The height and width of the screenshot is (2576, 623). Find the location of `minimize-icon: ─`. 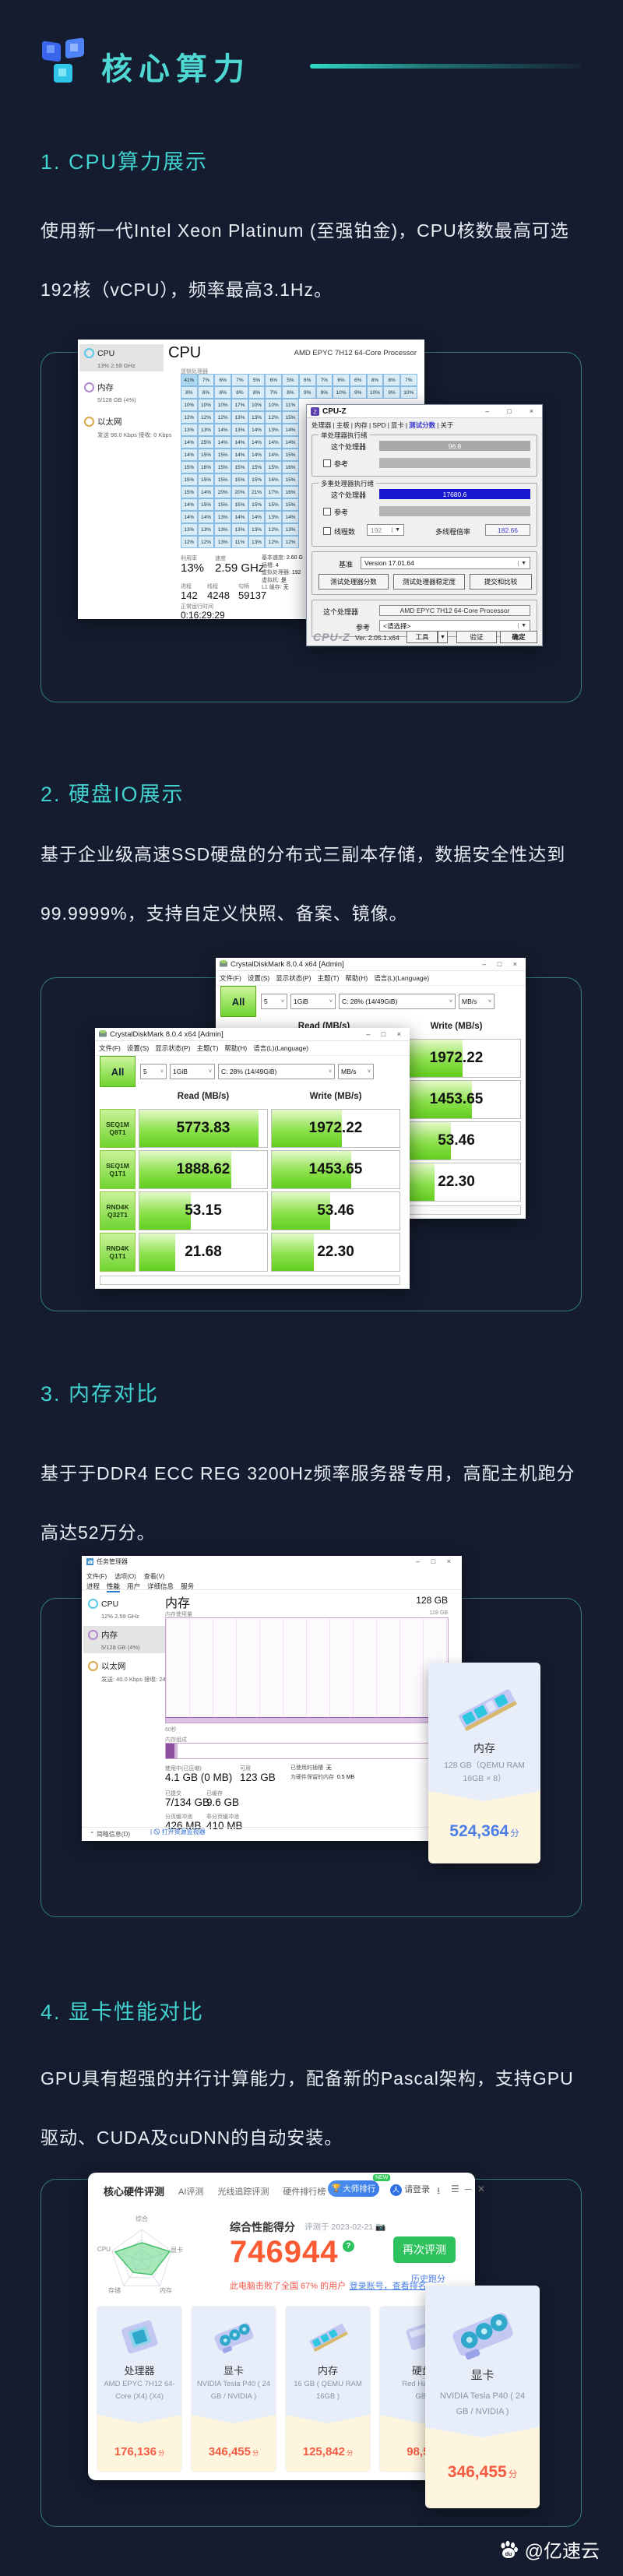

minimize-icon: ─ is located at coordinates (469, 2189).